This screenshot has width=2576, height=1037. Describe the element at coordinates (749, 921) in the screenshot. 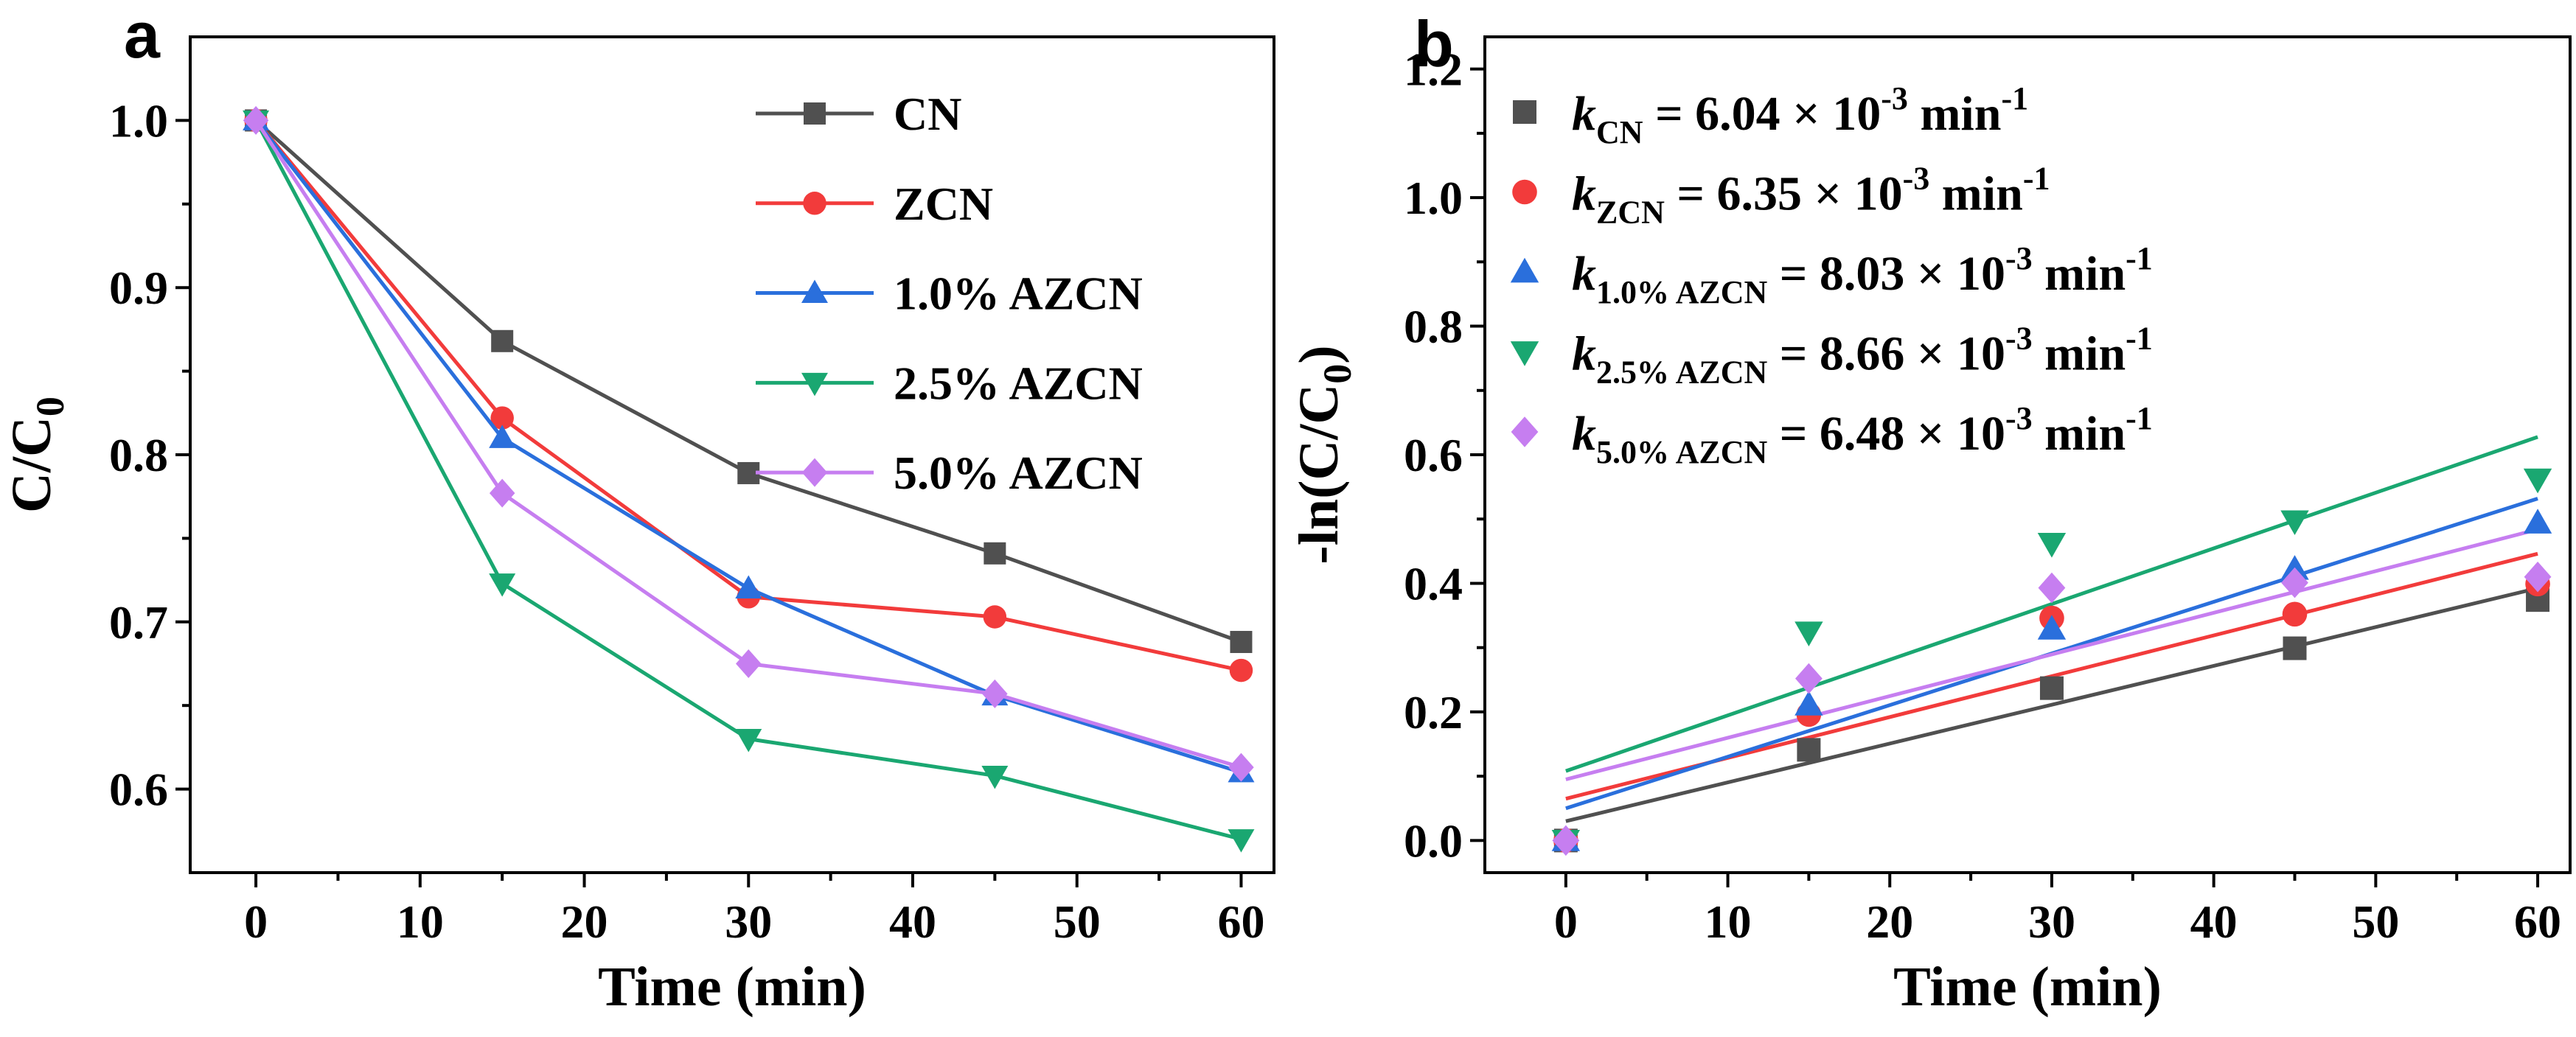

I see `x-tick-label: 30` at that location.